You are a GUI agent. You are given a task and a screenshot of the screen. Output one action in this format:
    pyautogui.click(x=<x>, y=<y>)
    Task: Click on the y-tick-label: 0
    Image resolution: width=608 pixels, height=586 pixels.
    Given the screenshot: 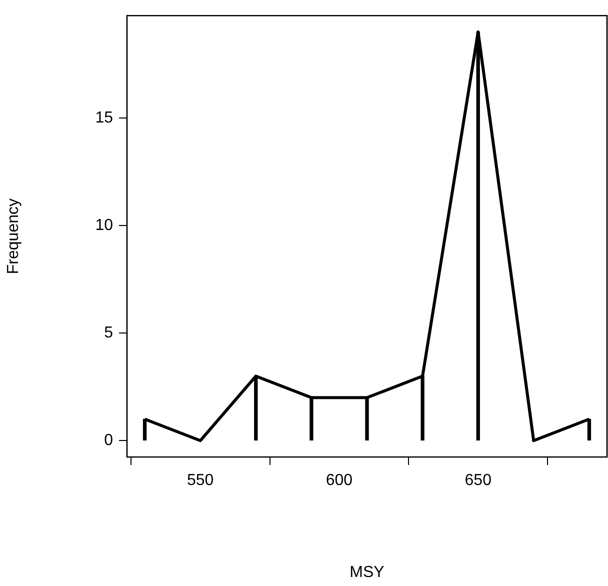 What is the action you would take?
    pyautogui.click(x=109, y=441)
    